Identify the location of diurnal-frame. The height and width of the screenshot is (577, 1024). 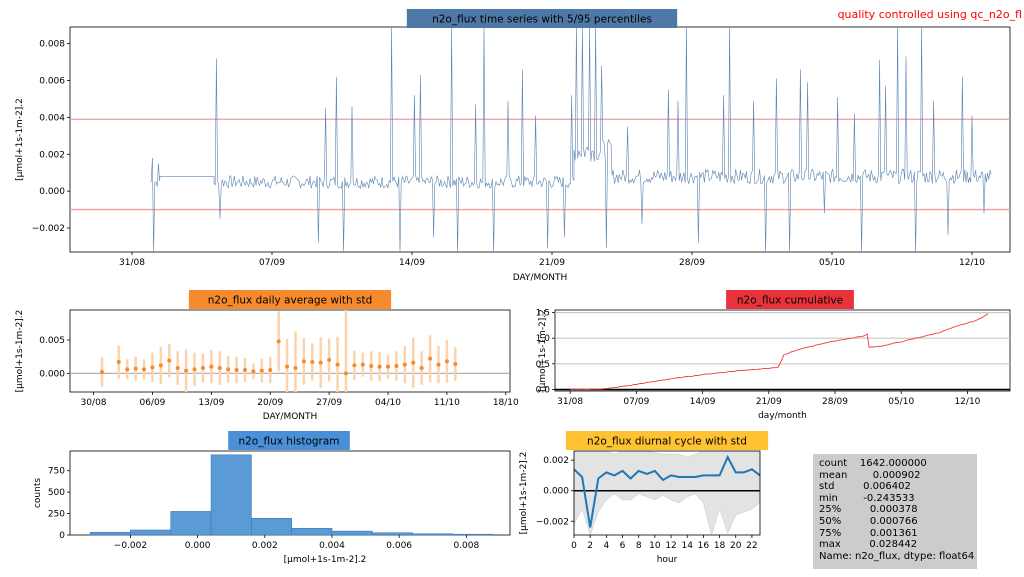
(667, 493).